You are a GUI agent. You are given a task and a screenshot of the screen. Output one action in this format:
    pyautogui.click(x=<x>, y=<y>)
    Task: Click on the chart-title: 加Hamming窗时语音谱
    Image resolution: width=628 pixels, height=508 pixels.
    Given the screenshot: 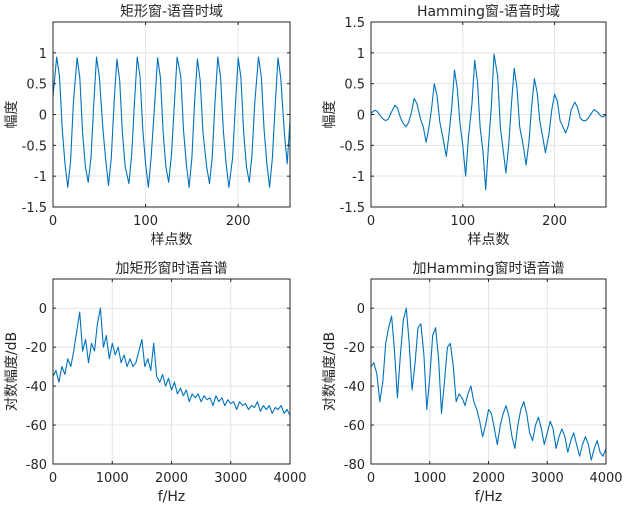 What is the action you would take?
    pyautogui.click(x=488, y=268)
    